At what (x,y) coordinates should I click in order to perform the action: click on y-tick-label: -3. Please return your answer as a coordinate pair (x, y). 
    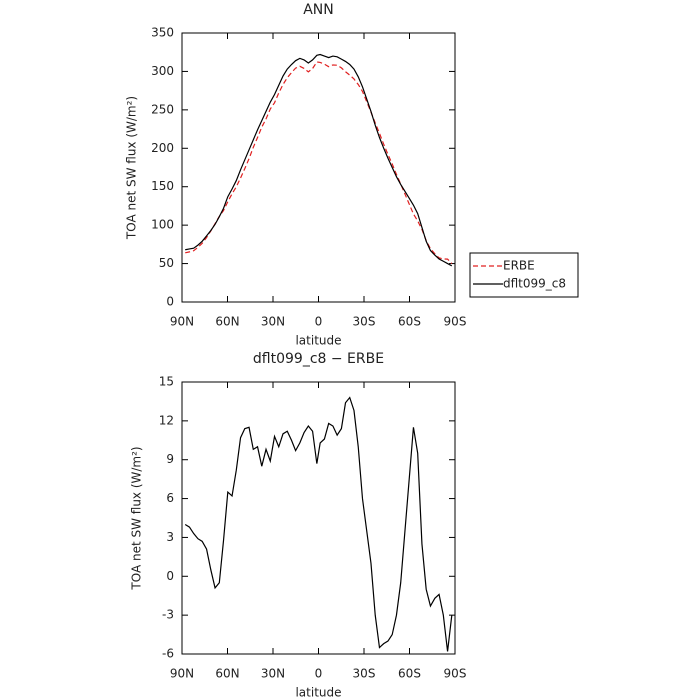
    Looking at the image, I should click on (168, 615).